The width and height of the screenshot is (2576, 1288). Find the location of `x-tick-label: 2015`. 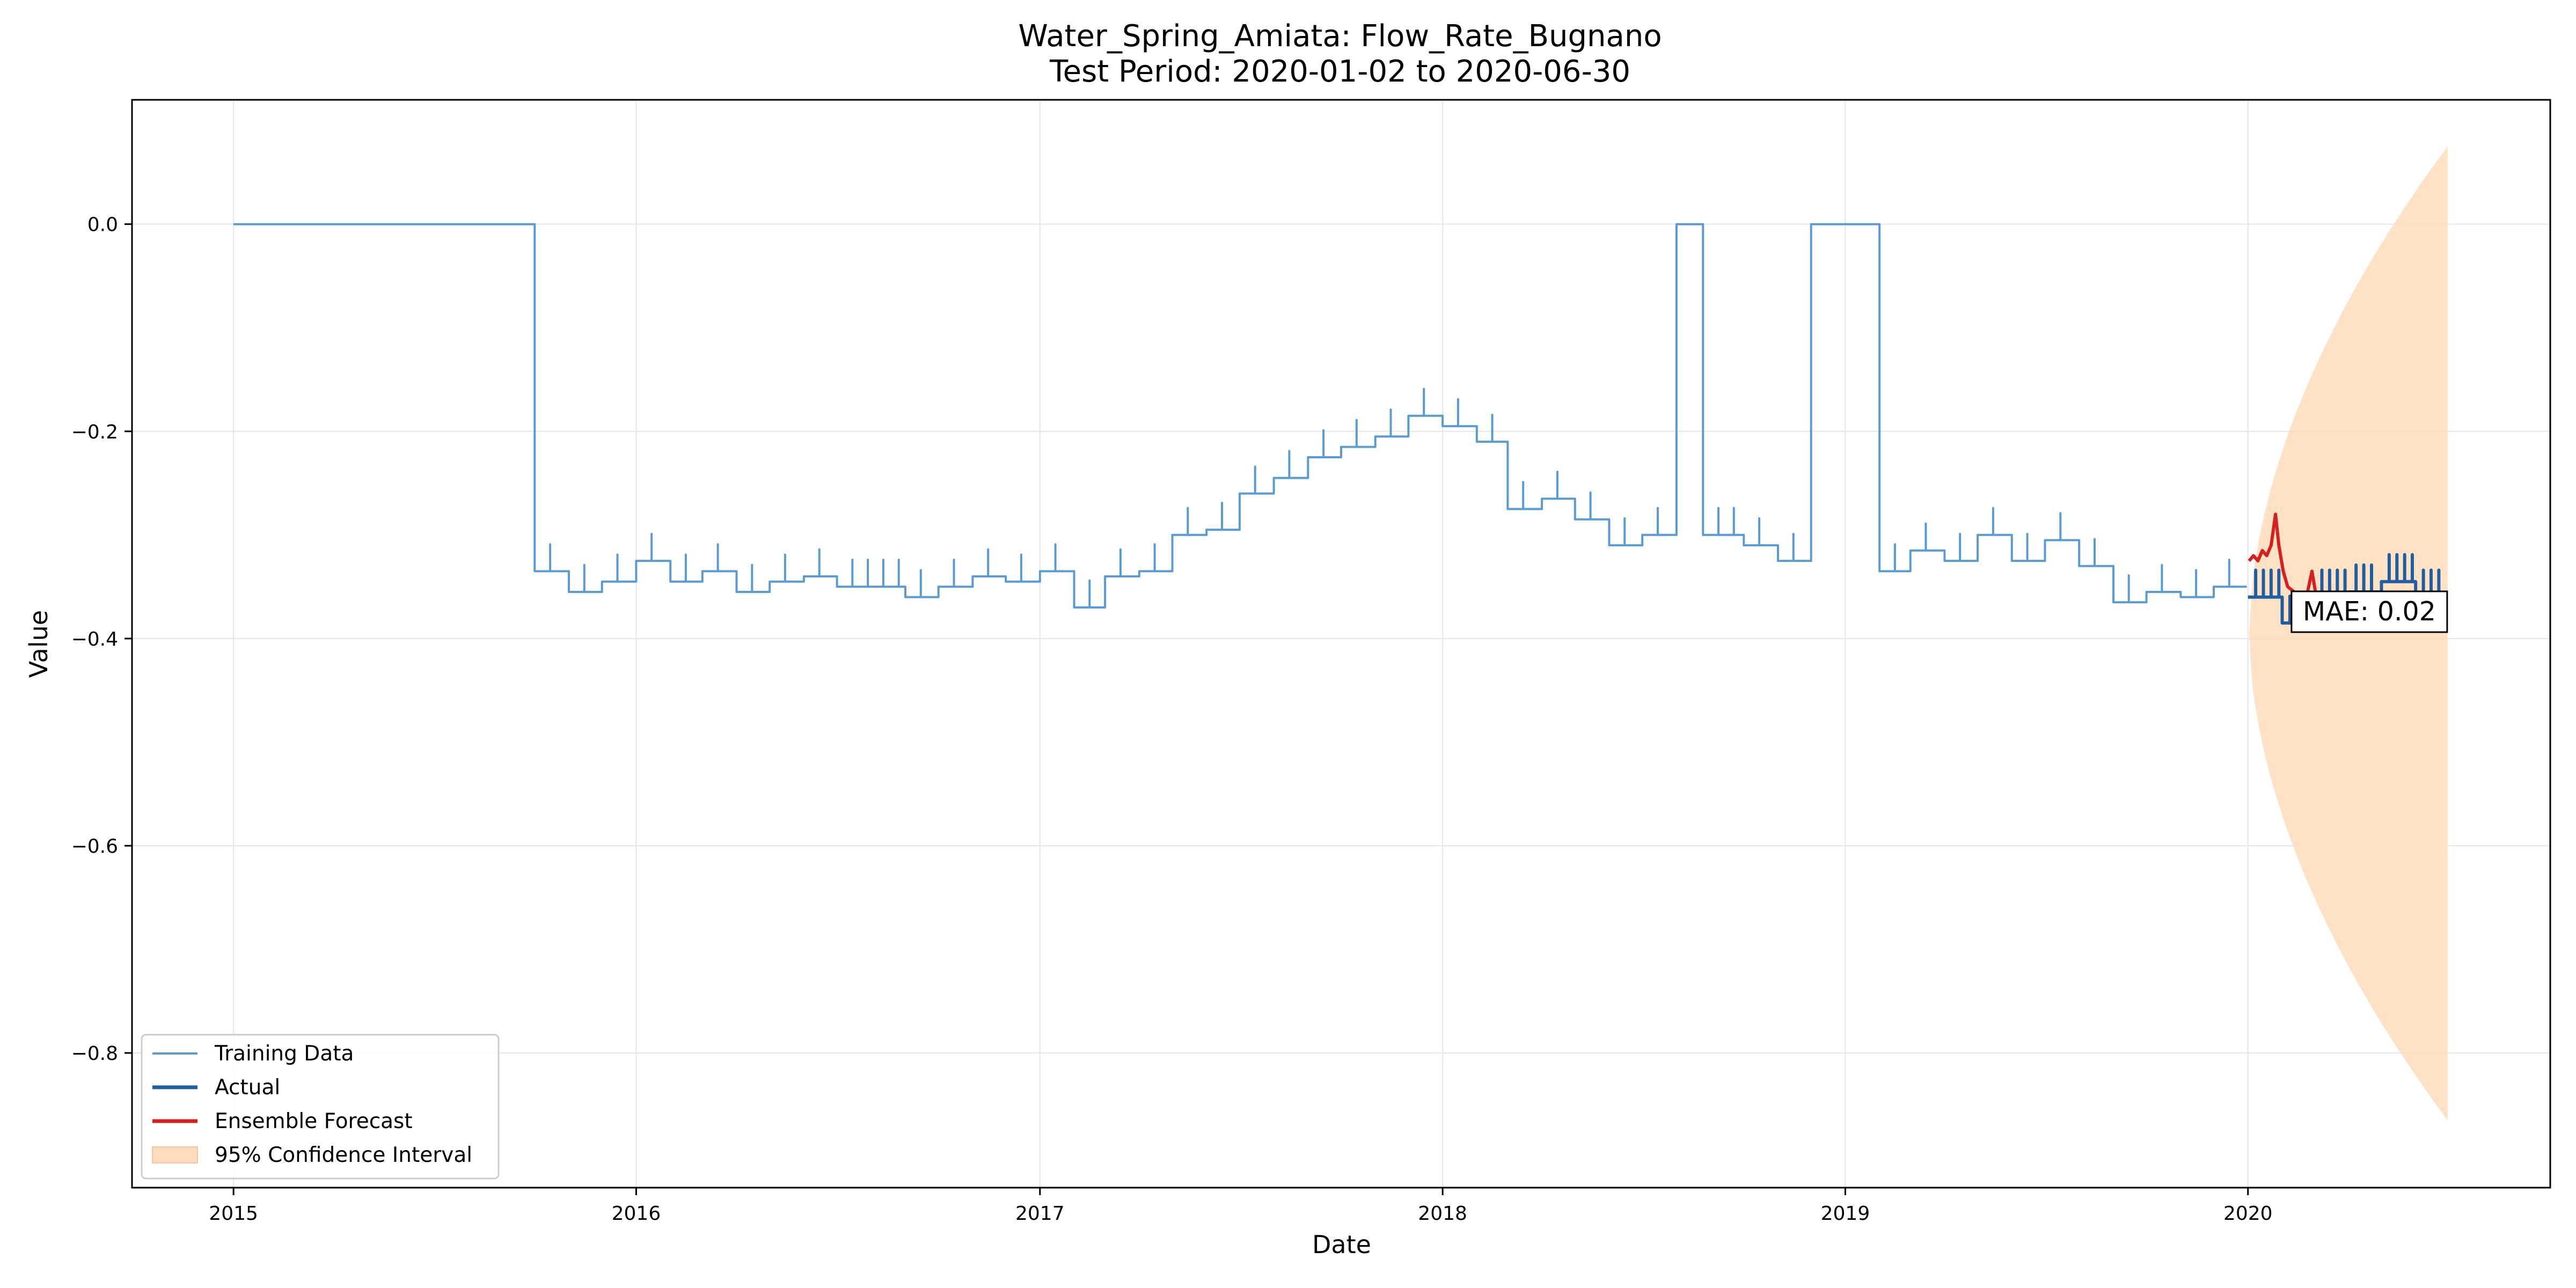

x-tick-label: 2015 is located at coordinates (233, 1214).